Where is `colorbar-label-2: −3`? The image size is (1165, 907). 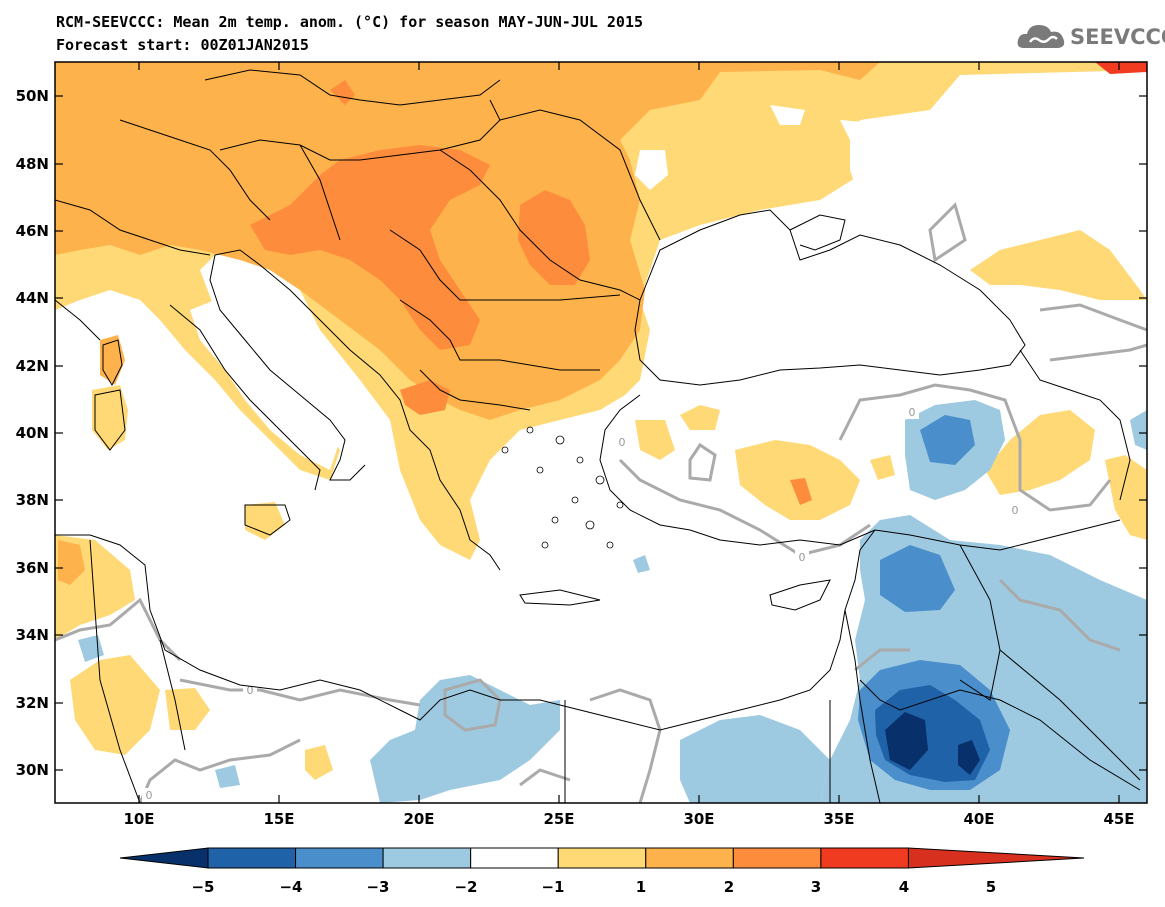 colorbar-label-2: −3 is located at coordinates (377, 887).